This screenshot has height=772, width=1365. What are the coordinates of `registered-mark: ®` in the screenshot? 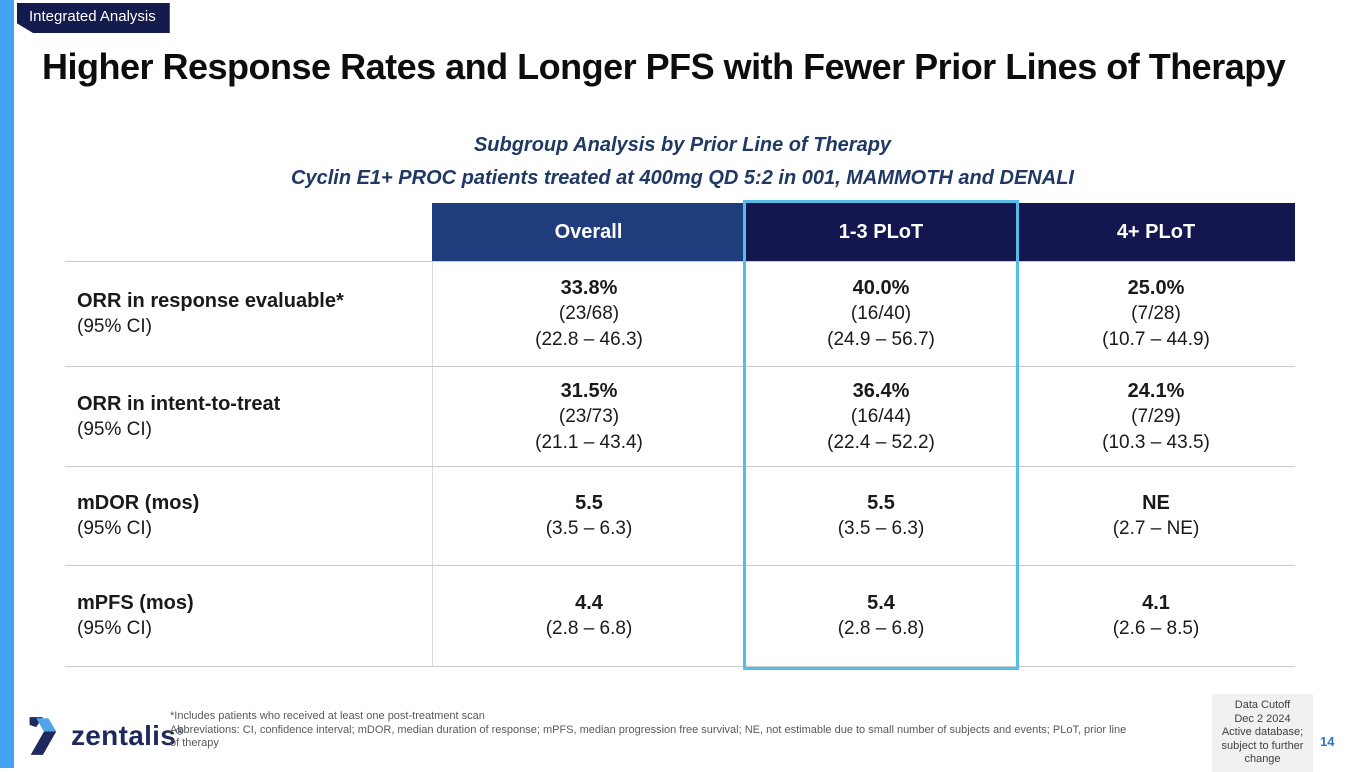 It's located at (180, 732).